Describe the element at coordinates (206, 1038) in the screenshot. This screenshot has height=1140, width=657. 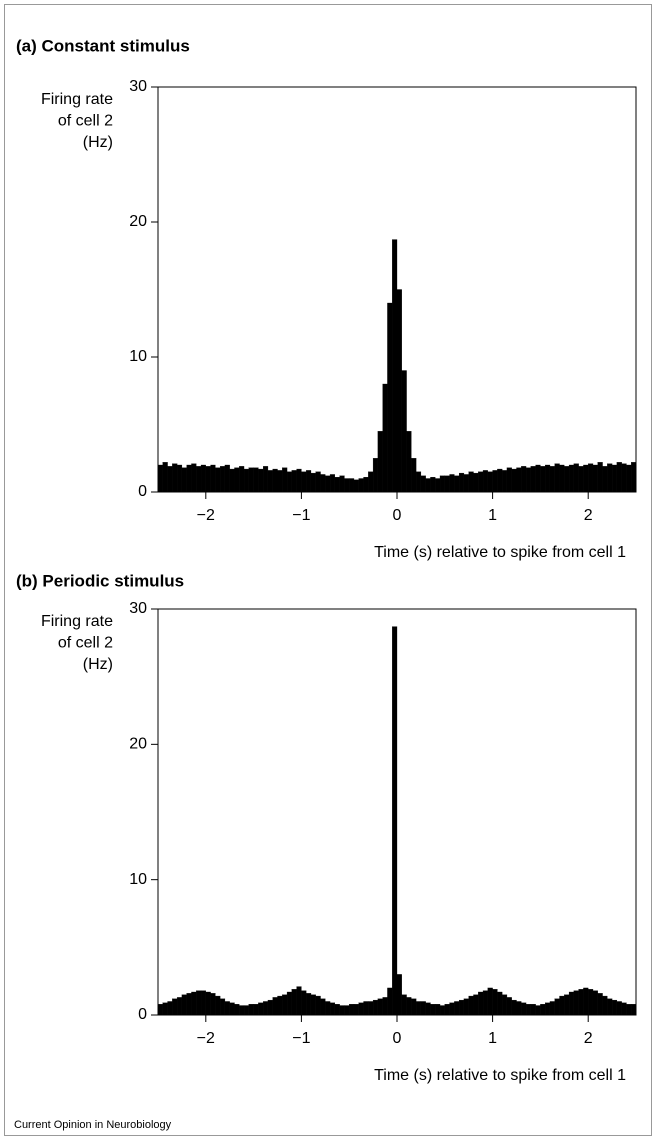
I see `x-tick-label: −2` at that location.